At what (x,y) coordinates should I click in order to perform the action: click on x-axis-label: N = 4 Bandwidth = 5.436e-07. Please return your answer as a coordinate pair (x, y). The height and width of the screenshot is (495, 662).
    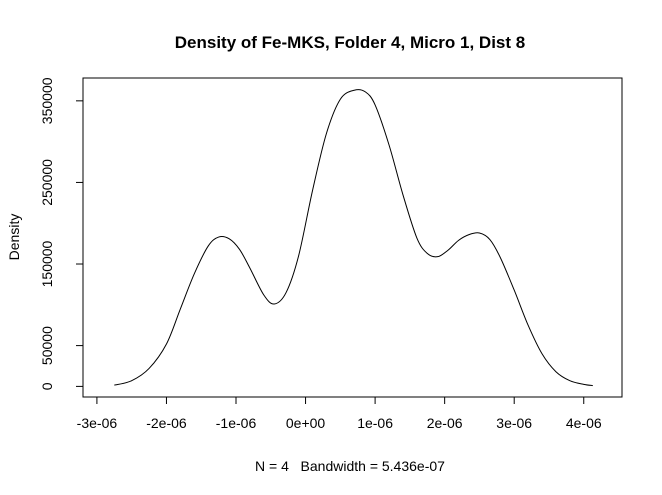
    Looking at the image, I should click on (350, 466).